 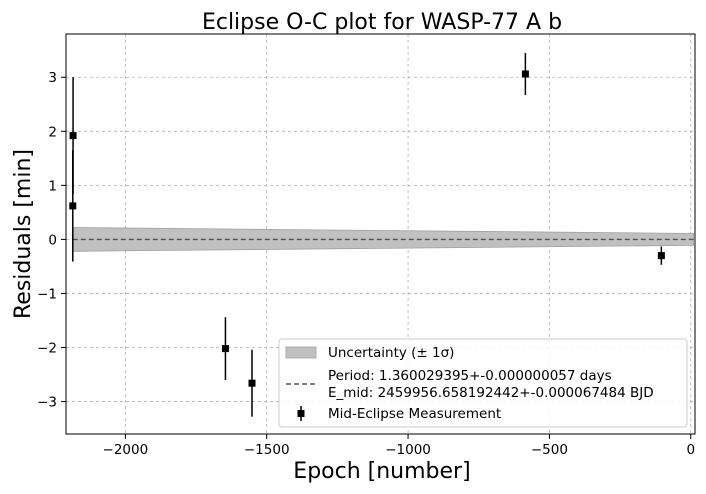 I want to click on uncertainty-band, so click(x=383, y=239).